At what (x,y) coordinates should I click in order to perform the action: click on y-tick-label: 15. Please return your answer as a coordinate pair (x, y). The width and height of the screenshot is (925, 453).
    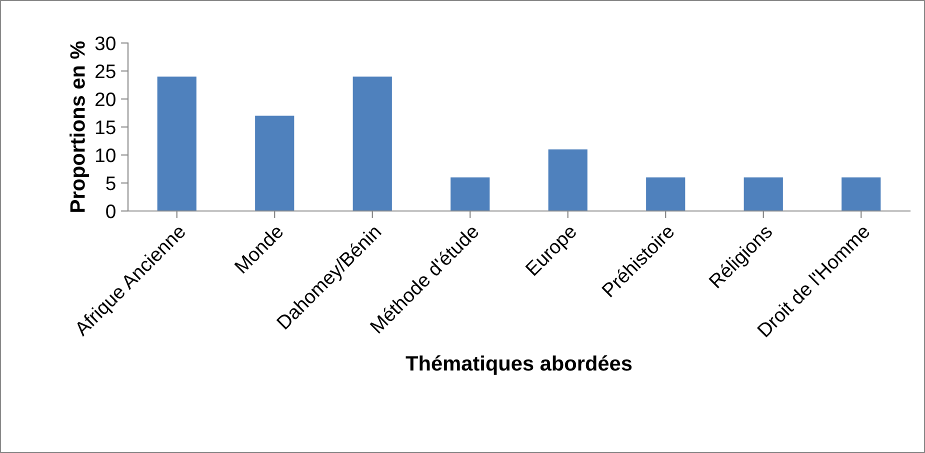
    Looking at the image, I should click on (106, 127).